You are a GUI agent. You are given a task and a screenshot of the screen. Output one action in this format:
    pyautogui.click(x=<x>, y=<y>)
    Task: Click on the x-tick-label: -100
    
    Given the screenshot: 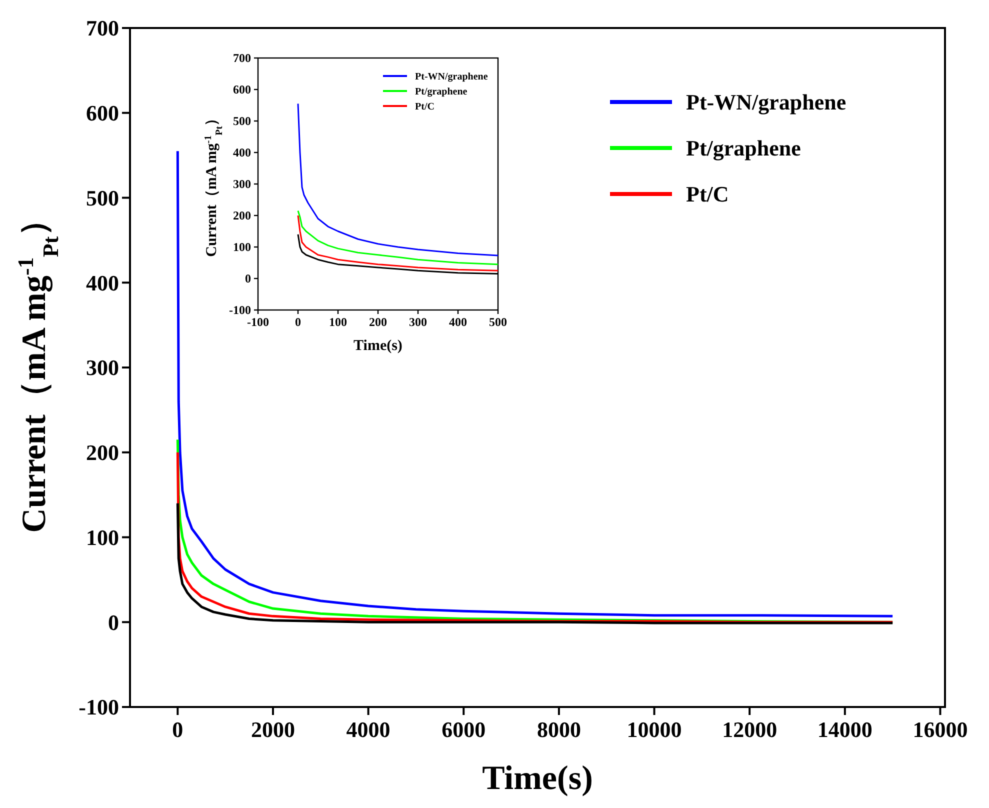 What is the action you would take?
    pyautogui.click(x=258, y=322)
    